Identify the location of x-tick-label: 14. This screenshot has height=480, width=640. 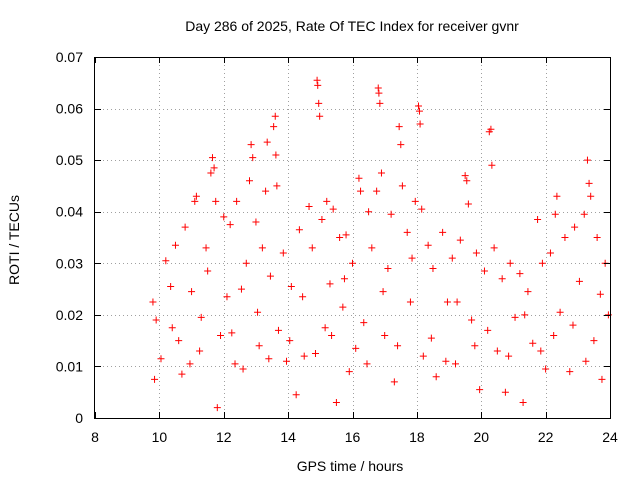
(288, 437).